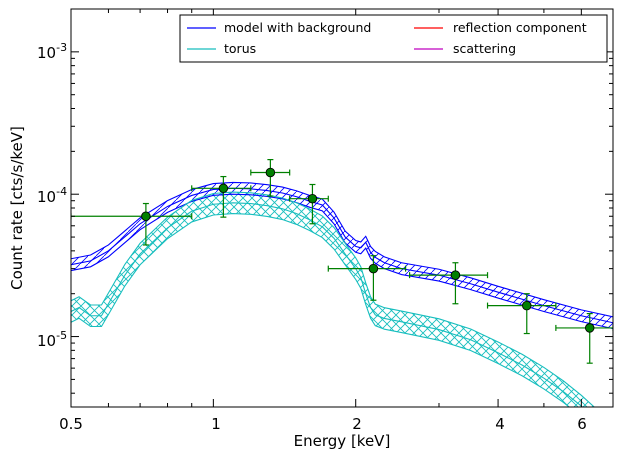 The image size is (624, 459). I want to click on legend-label-model: model with background, so click(297, 27).